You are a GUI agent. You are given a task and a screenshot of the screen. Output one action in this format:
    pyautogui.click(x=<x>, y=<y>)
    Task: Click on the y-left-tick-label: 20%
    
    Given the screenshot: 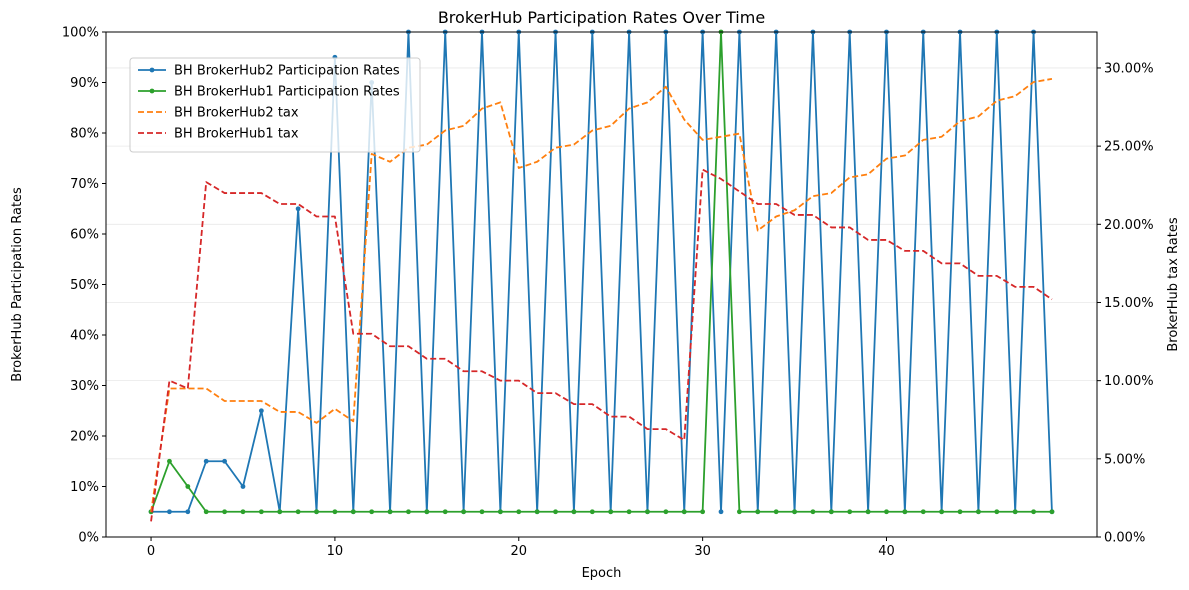 What is the action you would take?
    pyautogui.click(x=84, y=437)
    